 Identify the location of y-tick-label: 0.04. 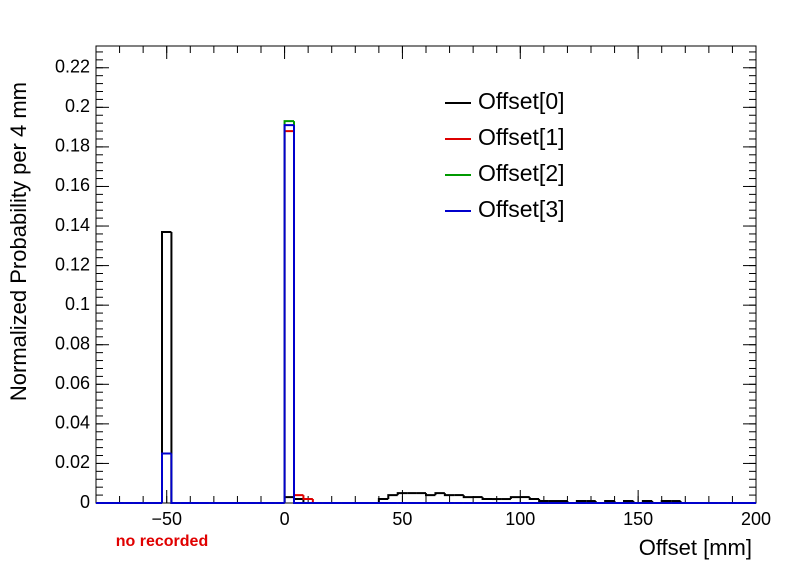
(72, 423).